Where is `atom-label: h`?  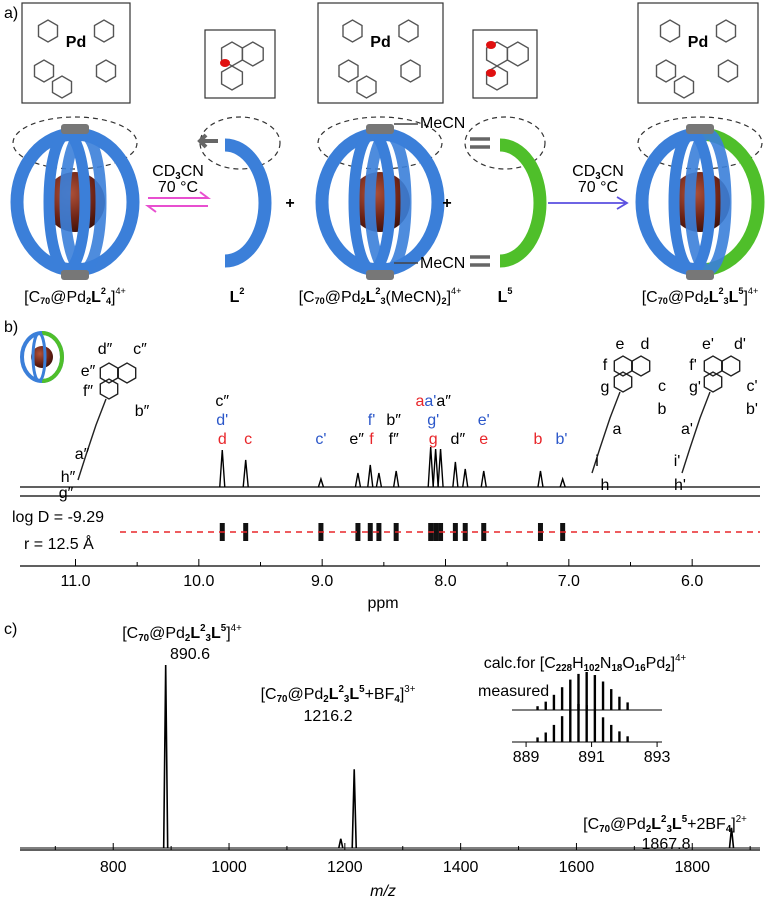
atom-label: h is located at coordinates (605, 485).